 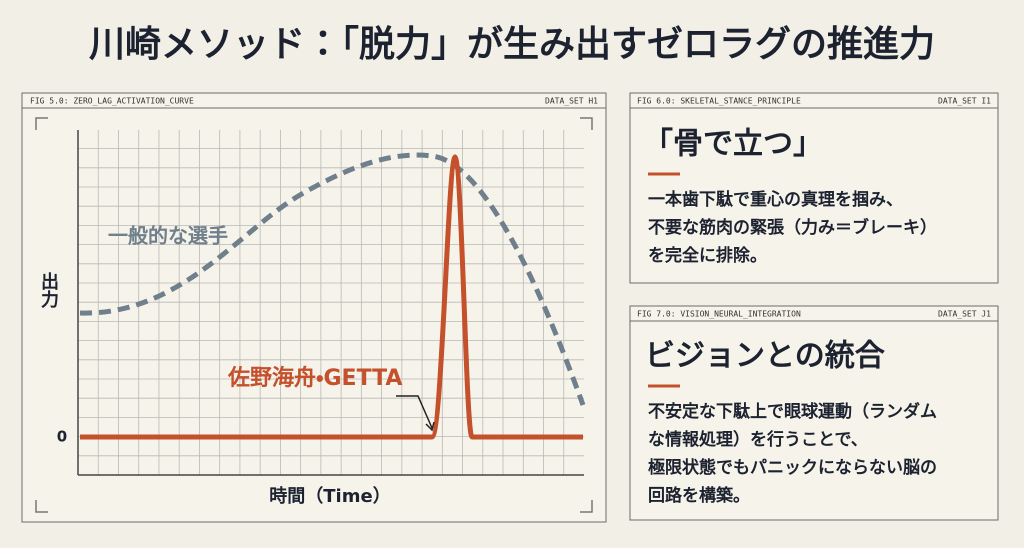 I want to click on panel-title: 「骨で立つ」, so click(x=733, y=144).